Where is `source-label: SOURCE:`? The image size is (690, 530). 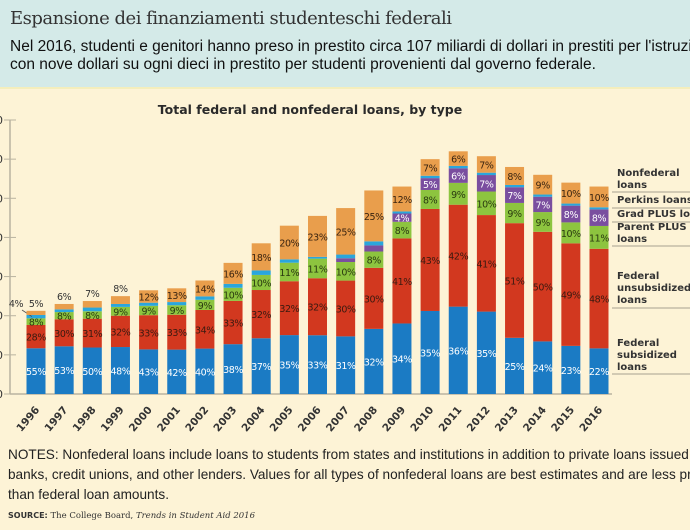
source-label: SOURCE: is located at coordinates (28, 515).